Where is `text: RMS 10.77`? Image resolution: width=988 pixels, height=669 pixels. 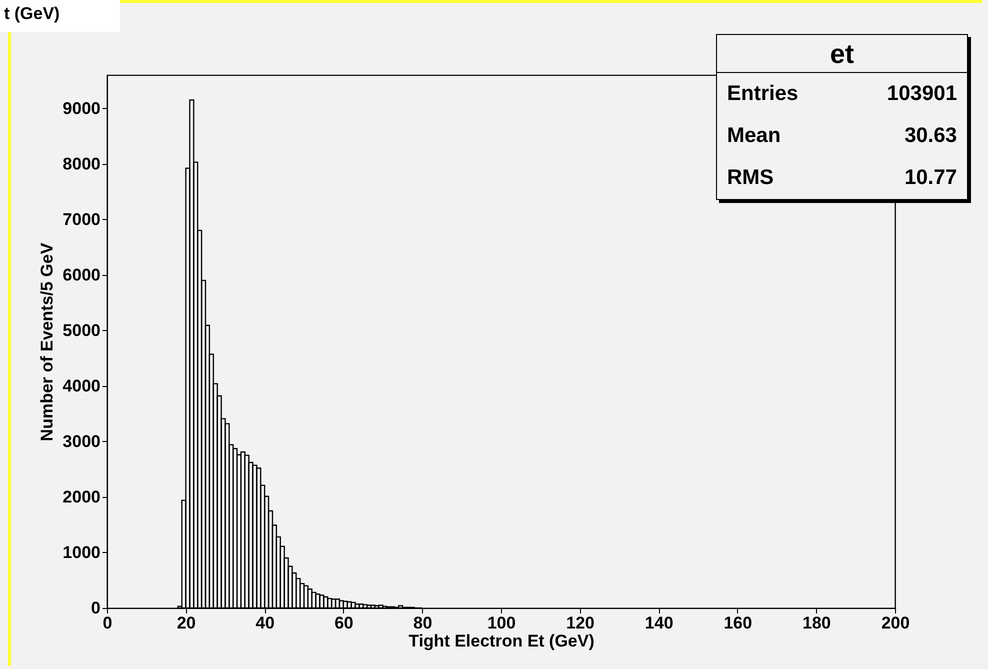
text: RMS 10.77 is located at coordinates (842, 177).